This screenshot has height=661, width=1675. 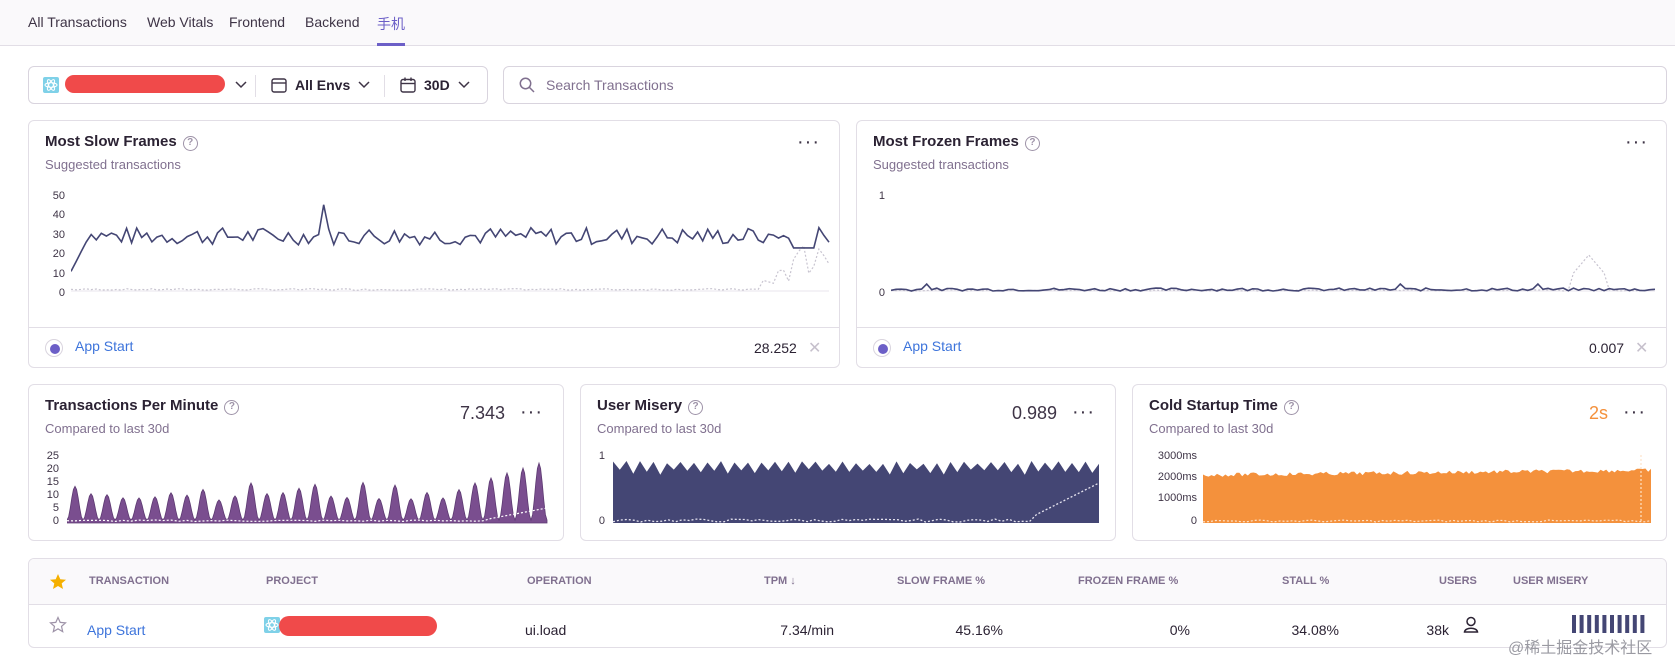 I want to click on tpm-area-chart, so click(x=307, y=492).